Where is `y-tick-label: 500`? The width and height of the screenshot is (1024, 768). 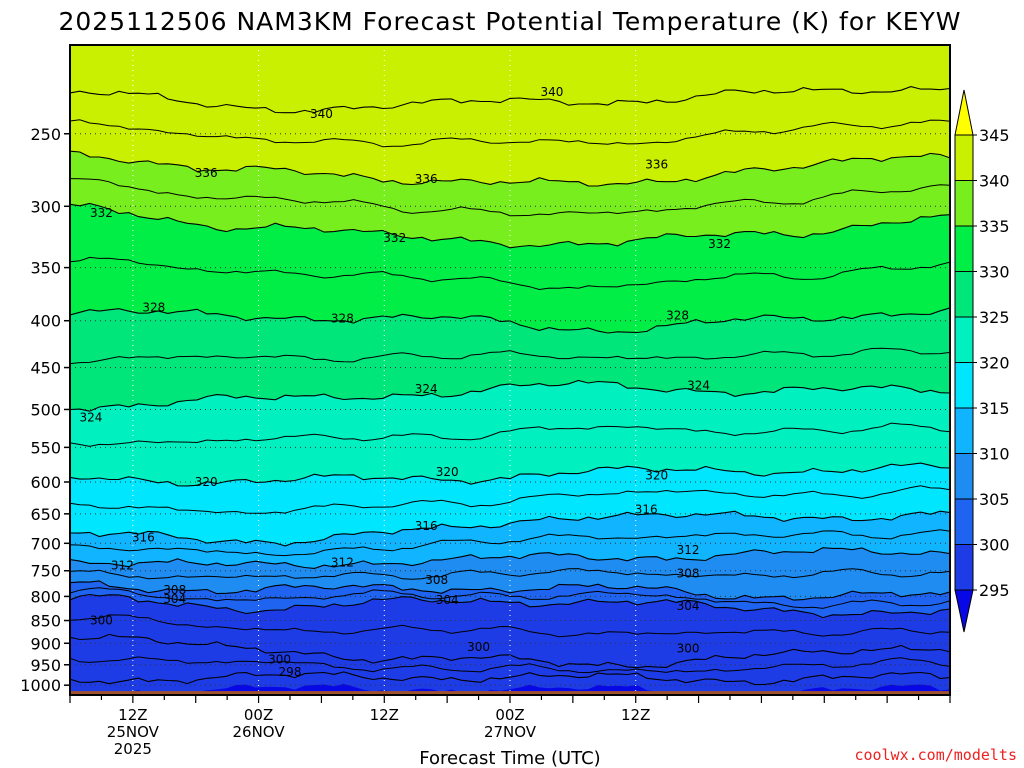
y-tick-label: 500 is located at coordinates (45, 409).